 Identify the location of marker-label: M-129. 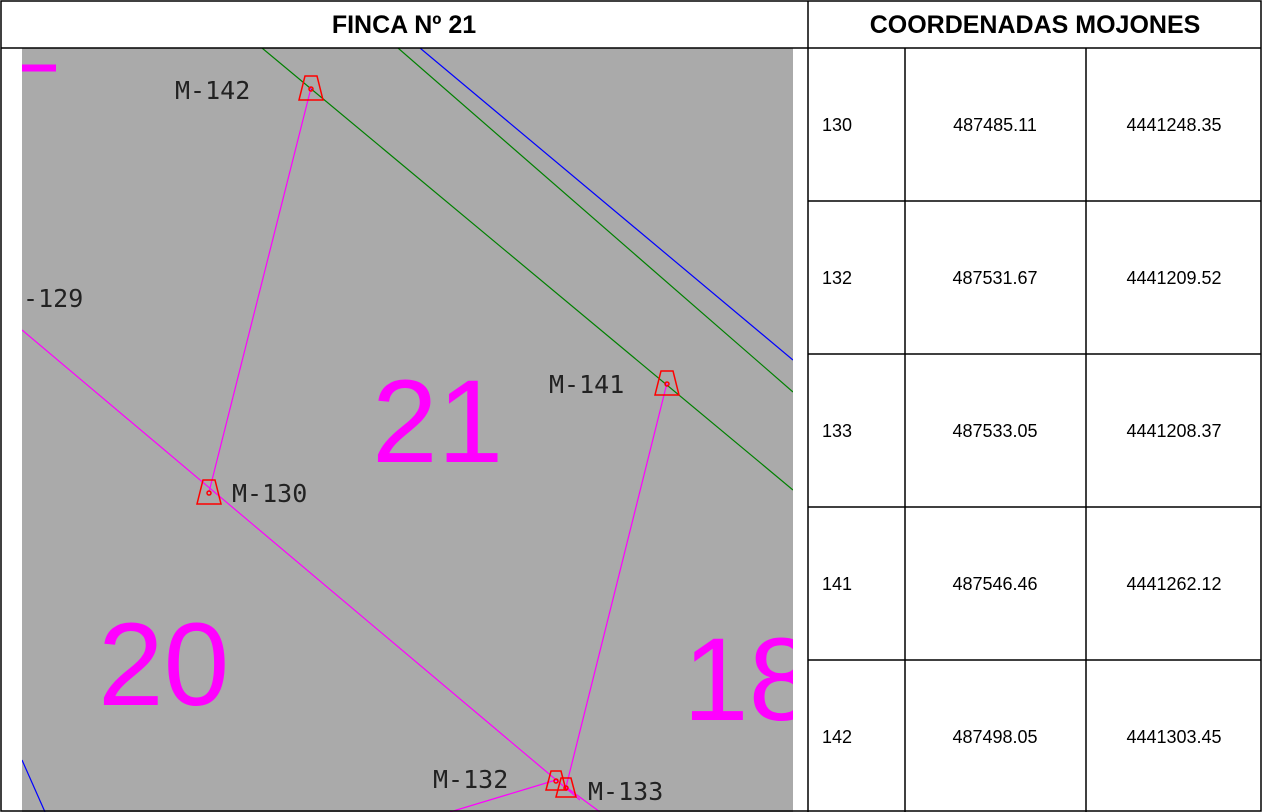
(45, 298).